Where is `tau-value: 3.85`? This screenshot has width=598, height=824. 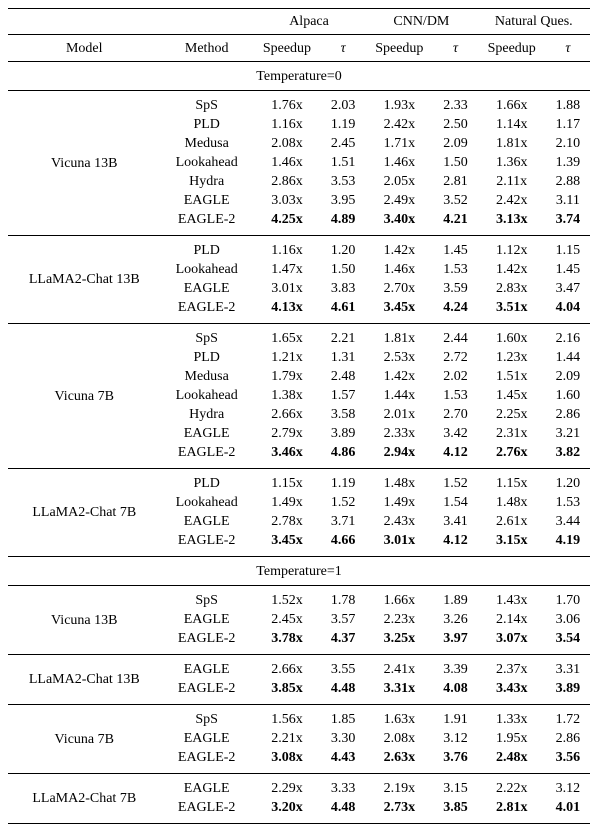 tau-value: 3.85 is located at coordinates (455, 811).